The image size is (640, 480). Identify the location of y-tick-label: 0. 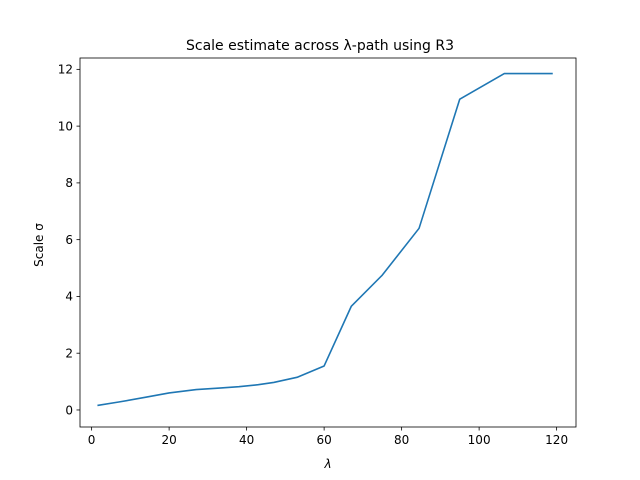
(69, 410).